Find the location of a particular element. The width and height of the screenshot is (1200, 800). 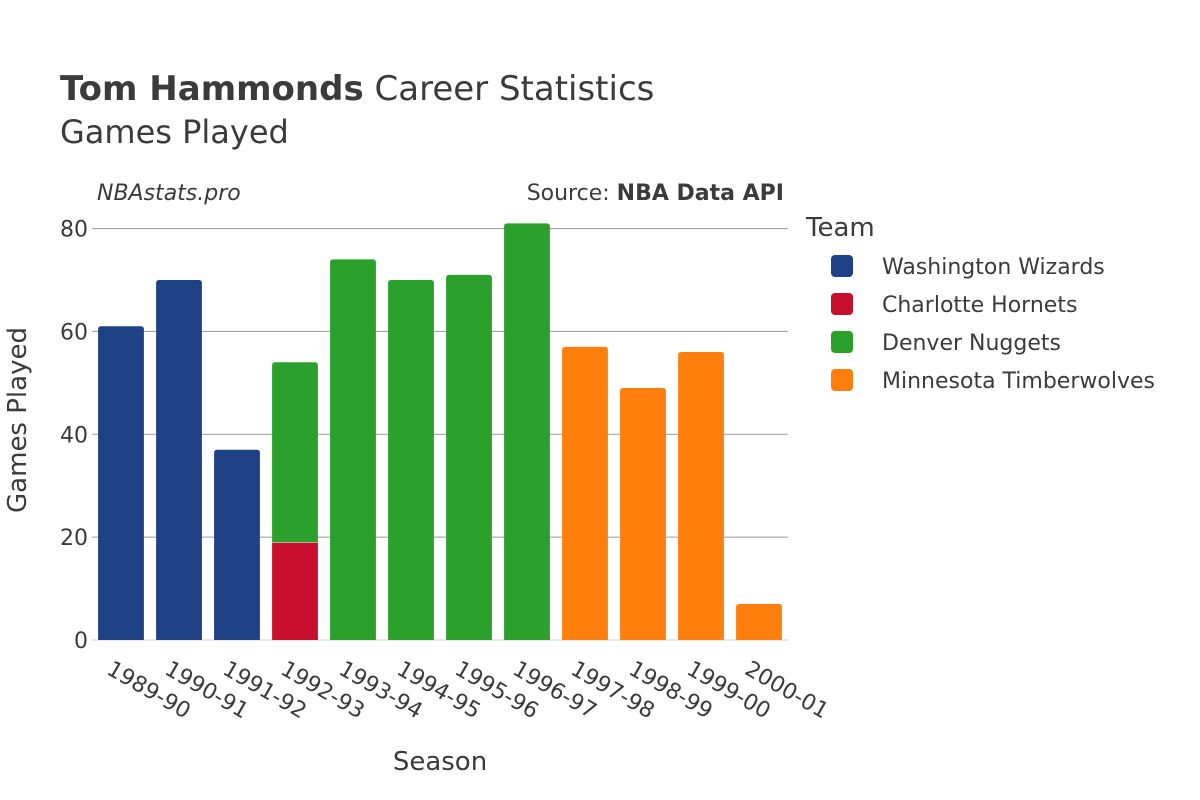

legend-label: Minnesota Timberwolves is located at coordinates (1018, 381).